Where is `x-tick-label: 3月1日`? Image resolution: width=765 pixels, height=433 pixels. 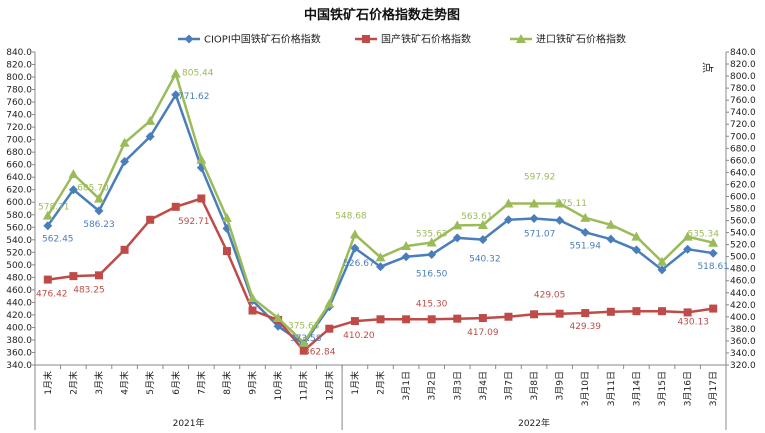
x-tick-label: 3月1日 is located at coordinates (406, 385).